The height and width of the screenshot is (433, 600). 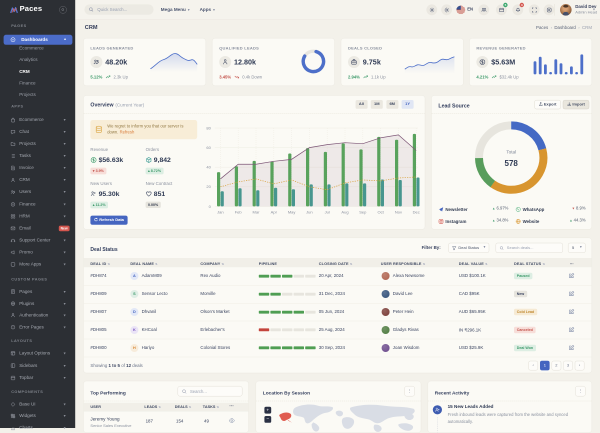 I want to click on svg-text: Jan, so click(x=220, y=212).